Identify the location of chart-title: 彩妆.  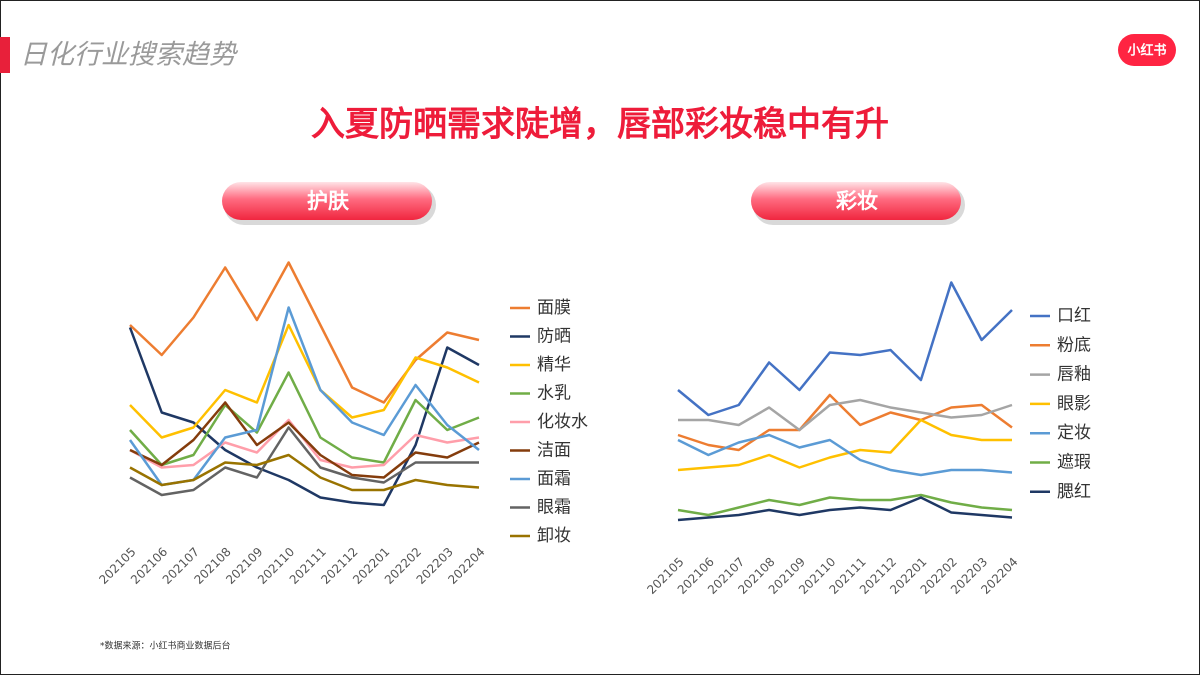
(856, 201).